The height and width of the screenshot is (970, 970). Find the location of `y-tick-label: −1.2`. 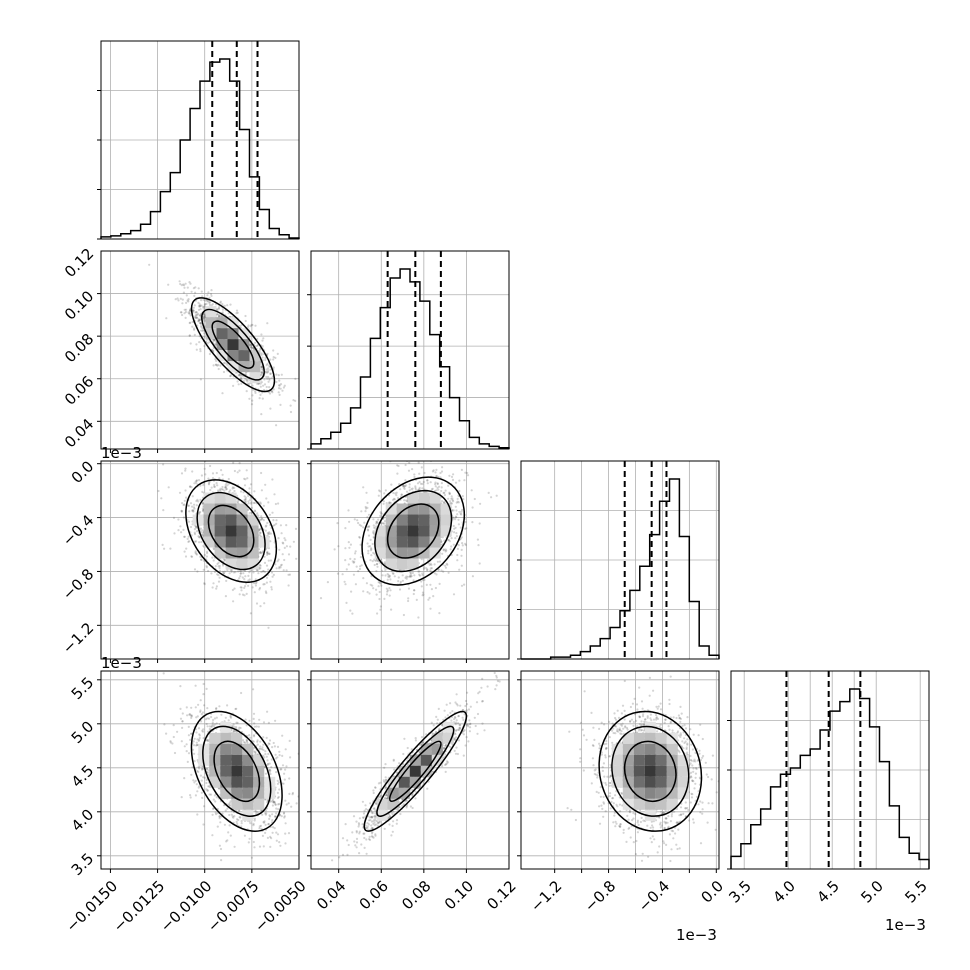

y-tick-label: −1.2 is located at coordinates (78, 638).